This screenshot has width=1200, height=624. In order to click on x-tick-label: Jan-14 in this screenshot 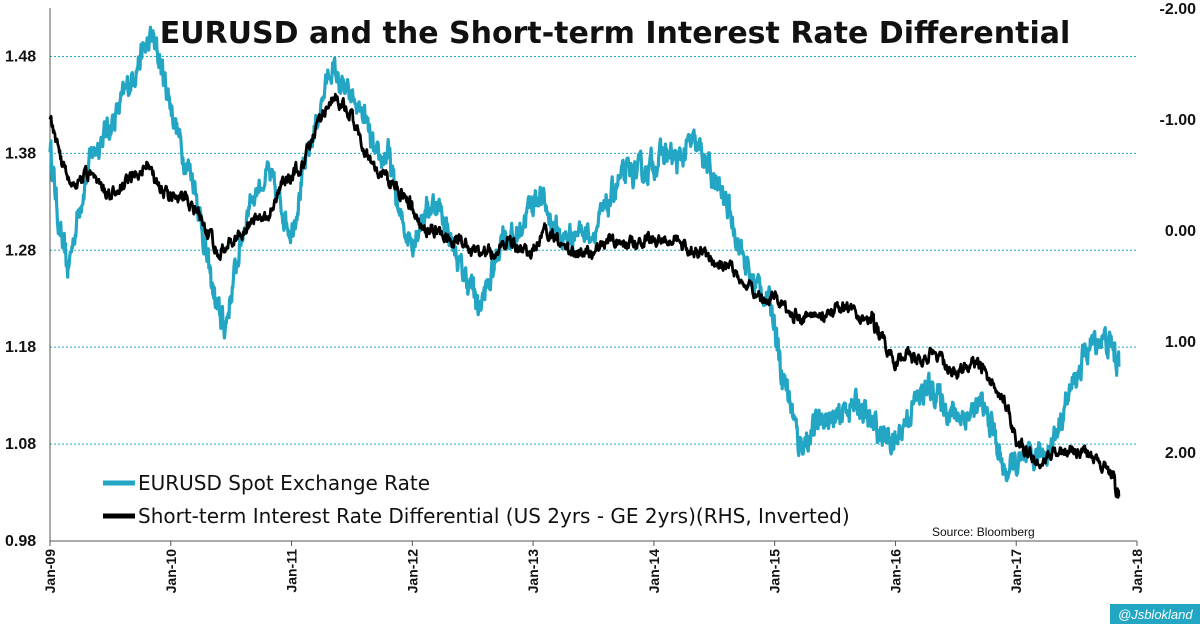, I will do `click(654, 571)`.